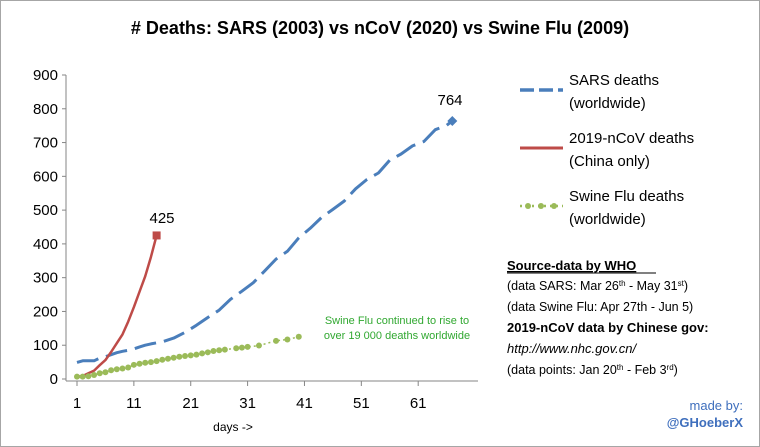 This screenshot has height=447, width=760. What do you see at coordinates (597, 286) in the screenshot?
I see `source-sars-line: (data SARS: Mar 26th - May 31st)` at bounding box center [597, 286].